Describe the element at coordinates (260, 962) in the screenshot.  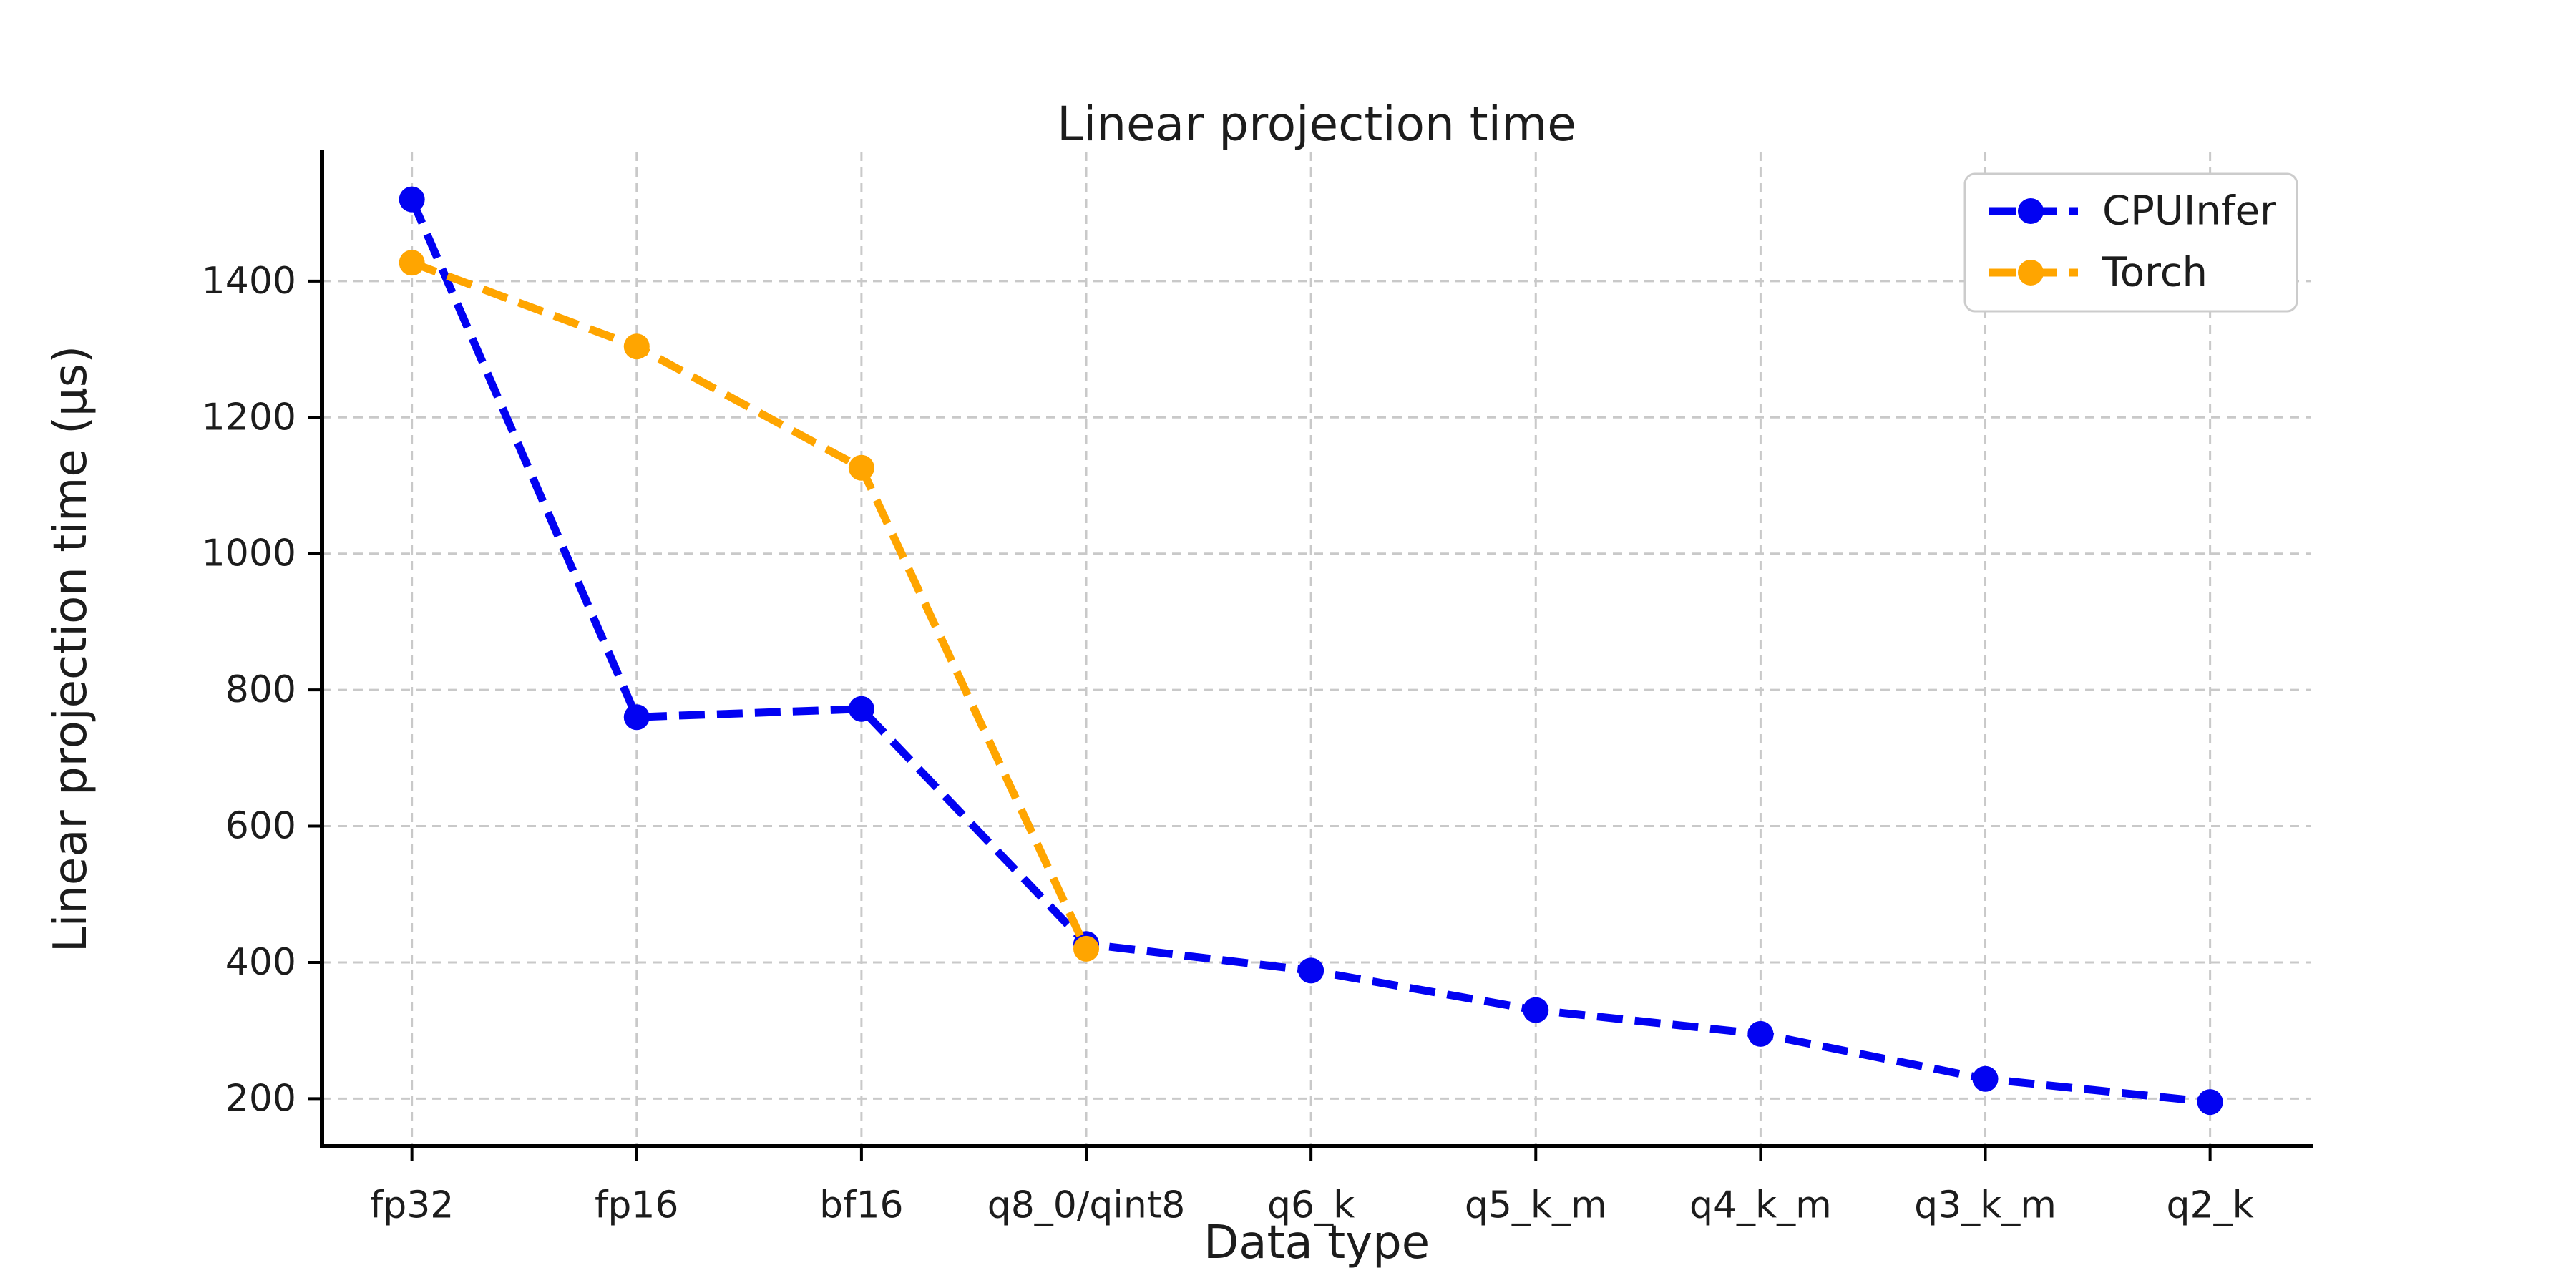
I see `y-tick-label: 400` at that location.